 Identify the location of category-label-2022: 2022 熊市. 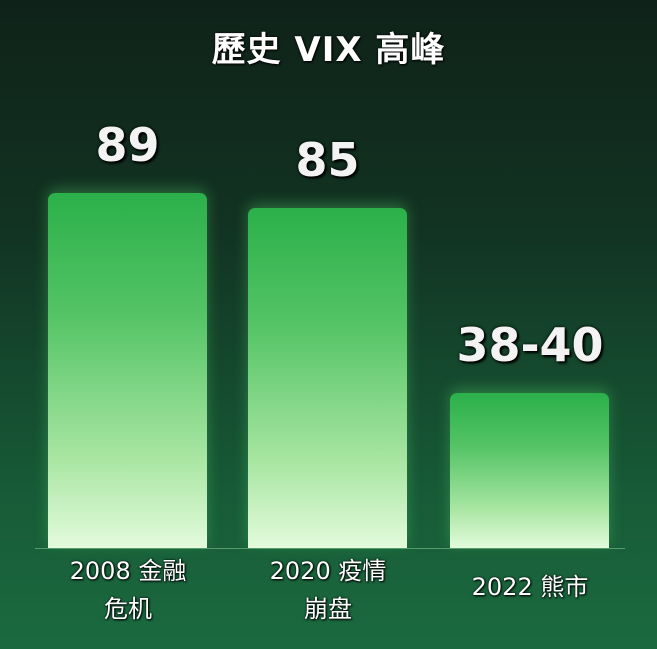
(530, 587).